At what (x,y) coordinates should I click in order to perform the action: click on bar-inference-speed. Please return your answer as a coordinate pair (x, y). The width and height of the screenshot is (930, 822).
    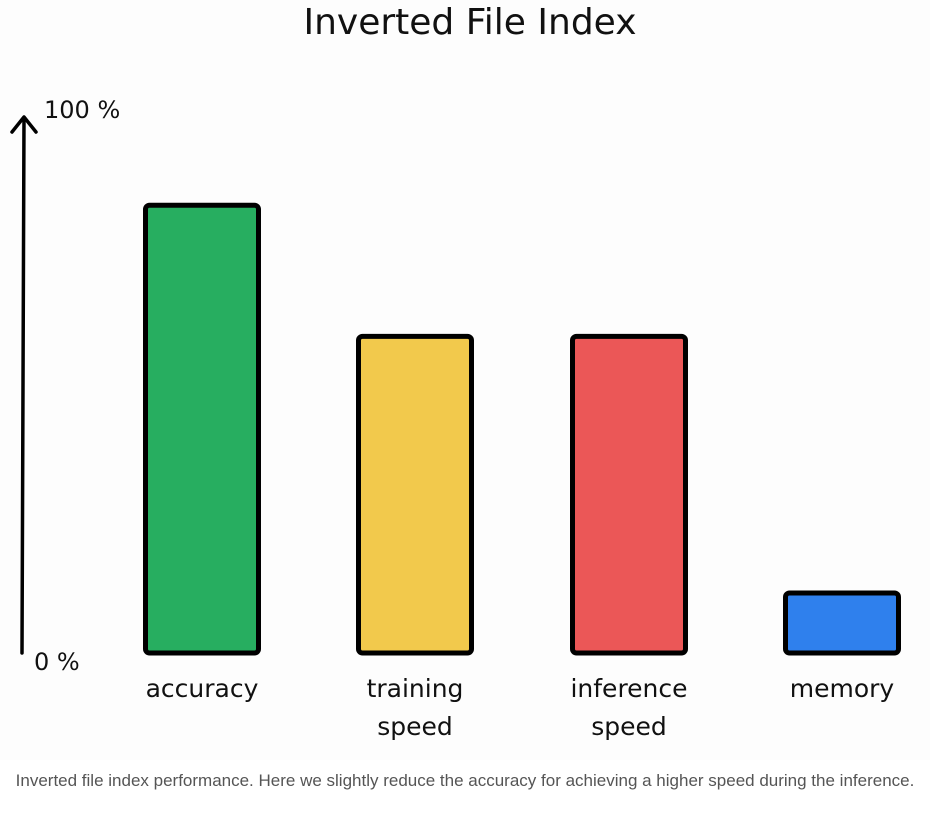
    Looking at the image, I should click on (629, 494).